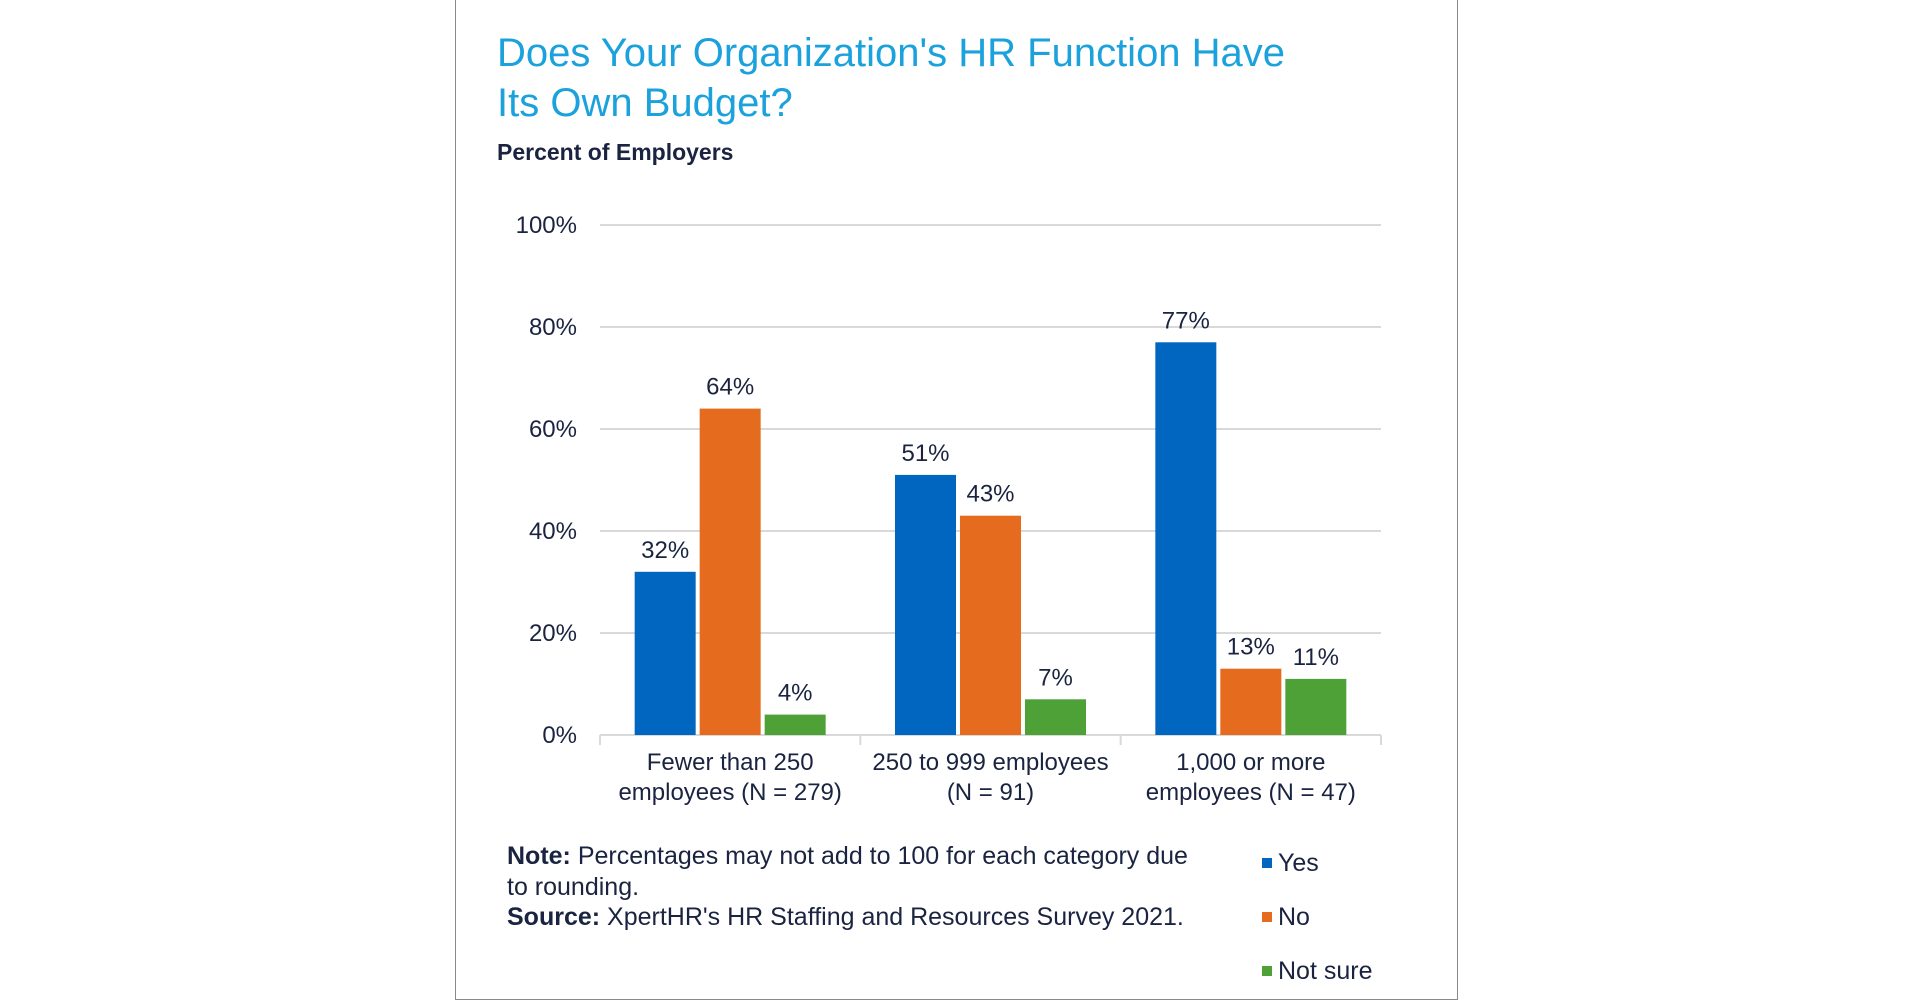 Image resolution: width=1915 pixels, height=1002 pixels. I want to click on data-label: 32%, so click(665, 550).